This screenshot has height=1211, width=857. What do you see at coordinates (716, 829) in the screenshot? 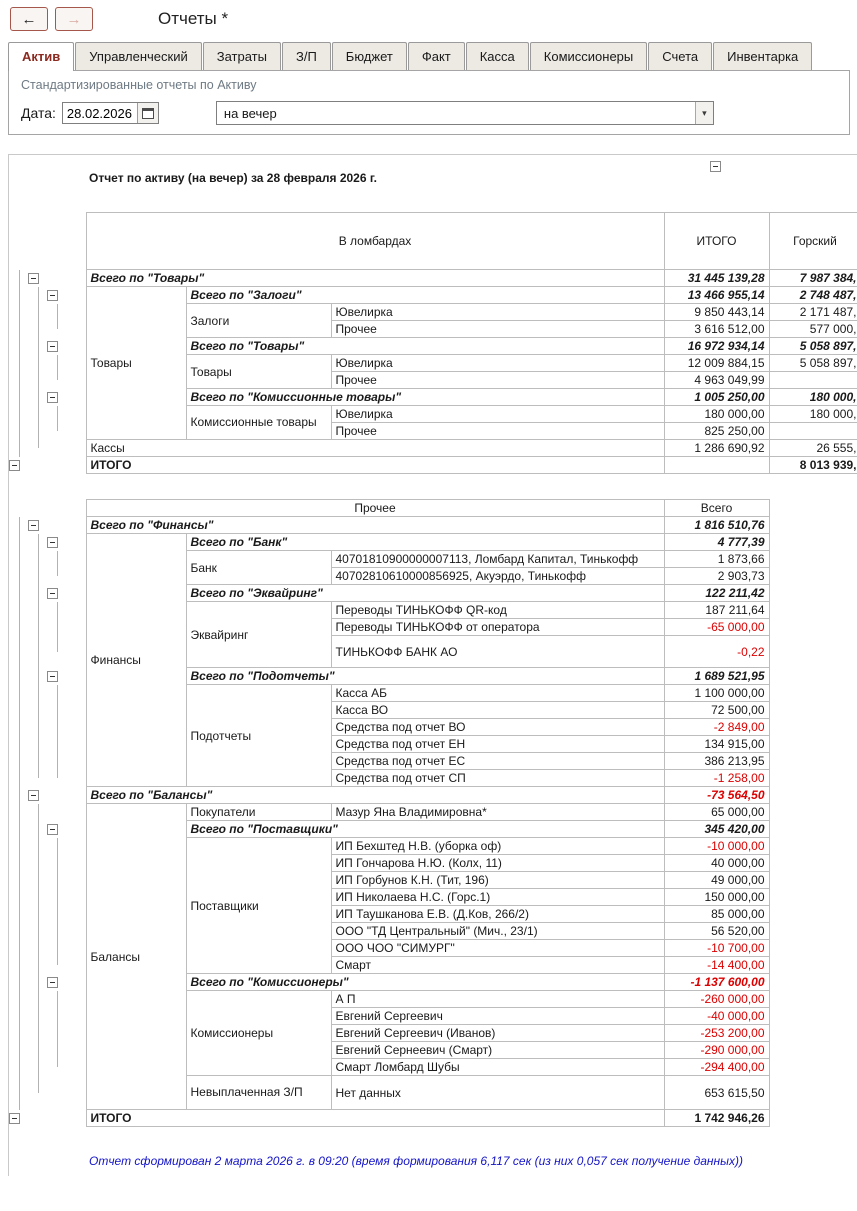
I see `grid-cell: 345 420,00` at bounding box center [716, 829].